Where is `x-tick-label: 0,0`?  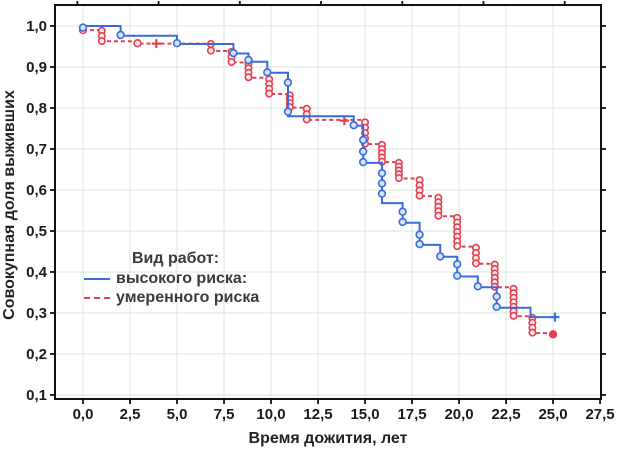 x-tick-label: 0,0 is located at coordinates (83, 414).